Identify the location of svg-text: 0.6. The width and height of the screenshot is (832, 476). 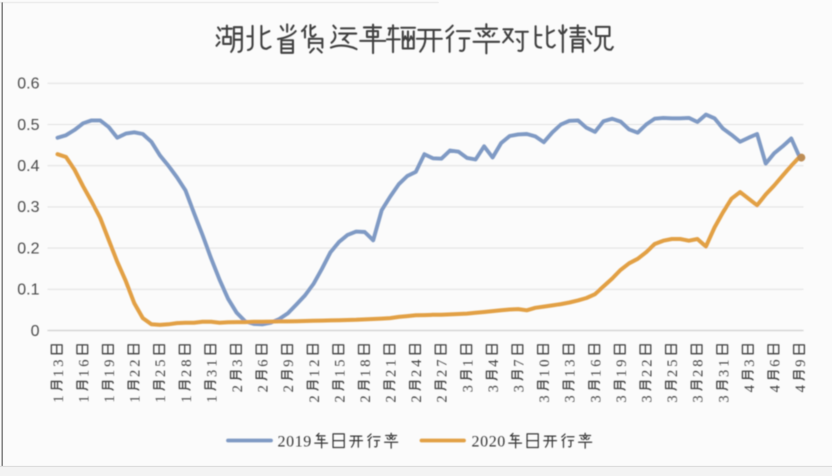
(28, 84).